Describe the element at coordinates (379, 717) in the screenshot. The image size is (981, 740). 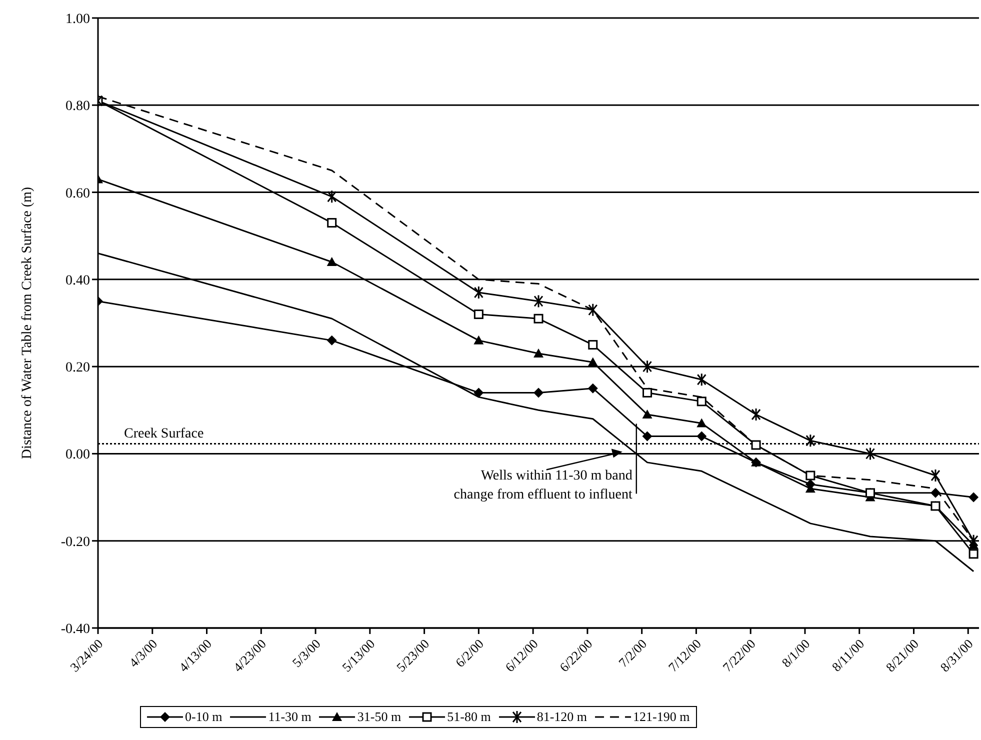
I see `legend-label: 31-50 m` at that location.